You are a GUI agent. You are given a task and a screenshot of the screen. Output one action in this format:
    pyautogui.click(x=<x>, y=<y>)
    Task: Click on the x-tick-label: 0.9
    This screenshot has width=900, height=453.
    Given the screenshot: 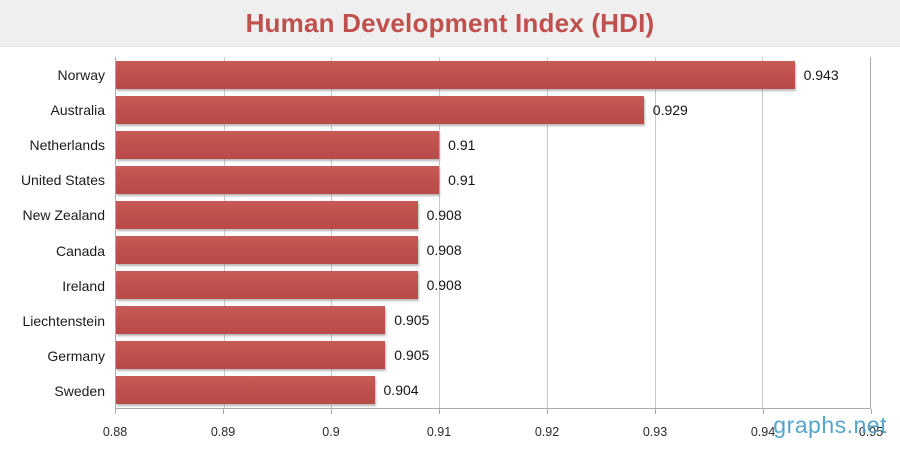 What is the action you would take?
    pyautogui.click(x=331, y=432)
    